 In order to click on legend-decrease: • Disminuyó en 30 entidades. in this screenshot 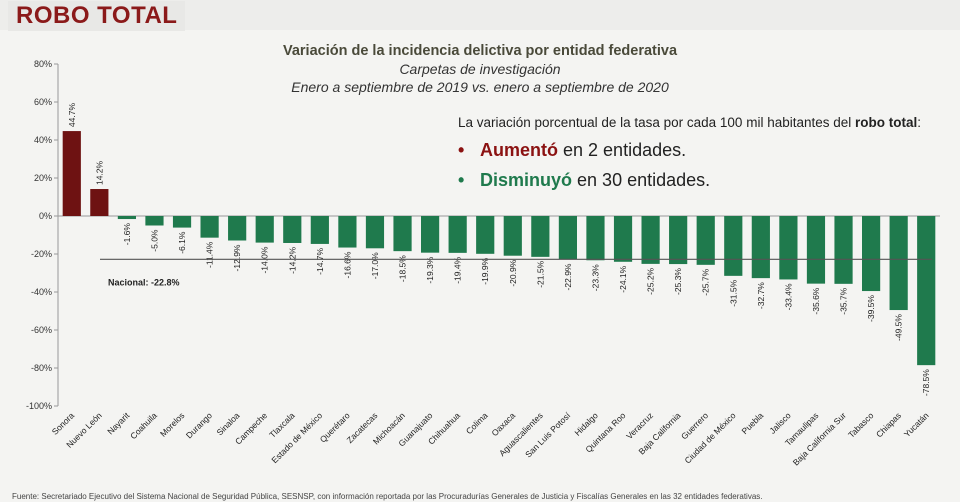, I will do `click(698, 180)`.